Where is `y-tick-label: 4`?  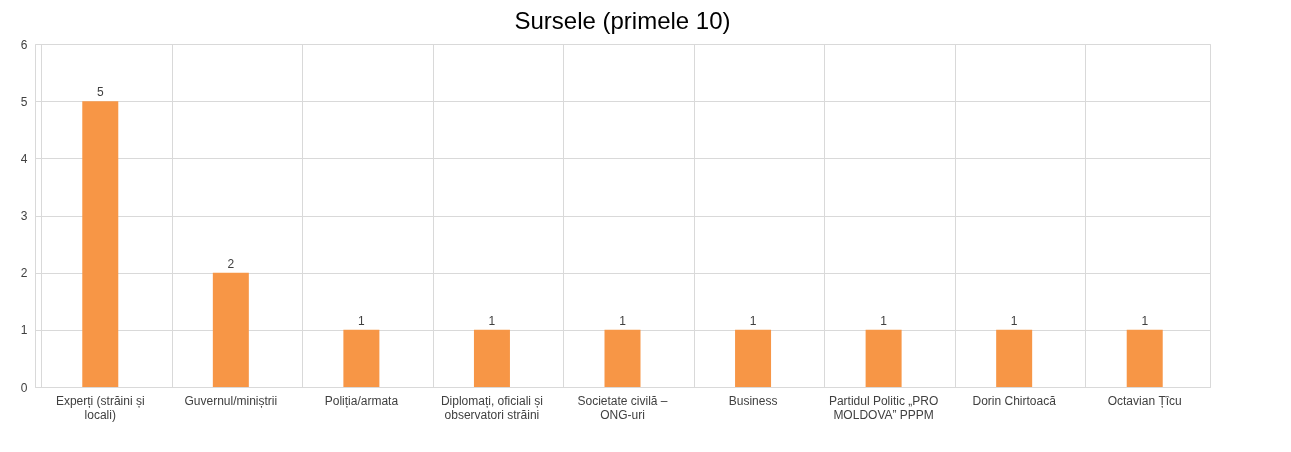 y-tick-label: 4 is located at coordinates (24, 158).